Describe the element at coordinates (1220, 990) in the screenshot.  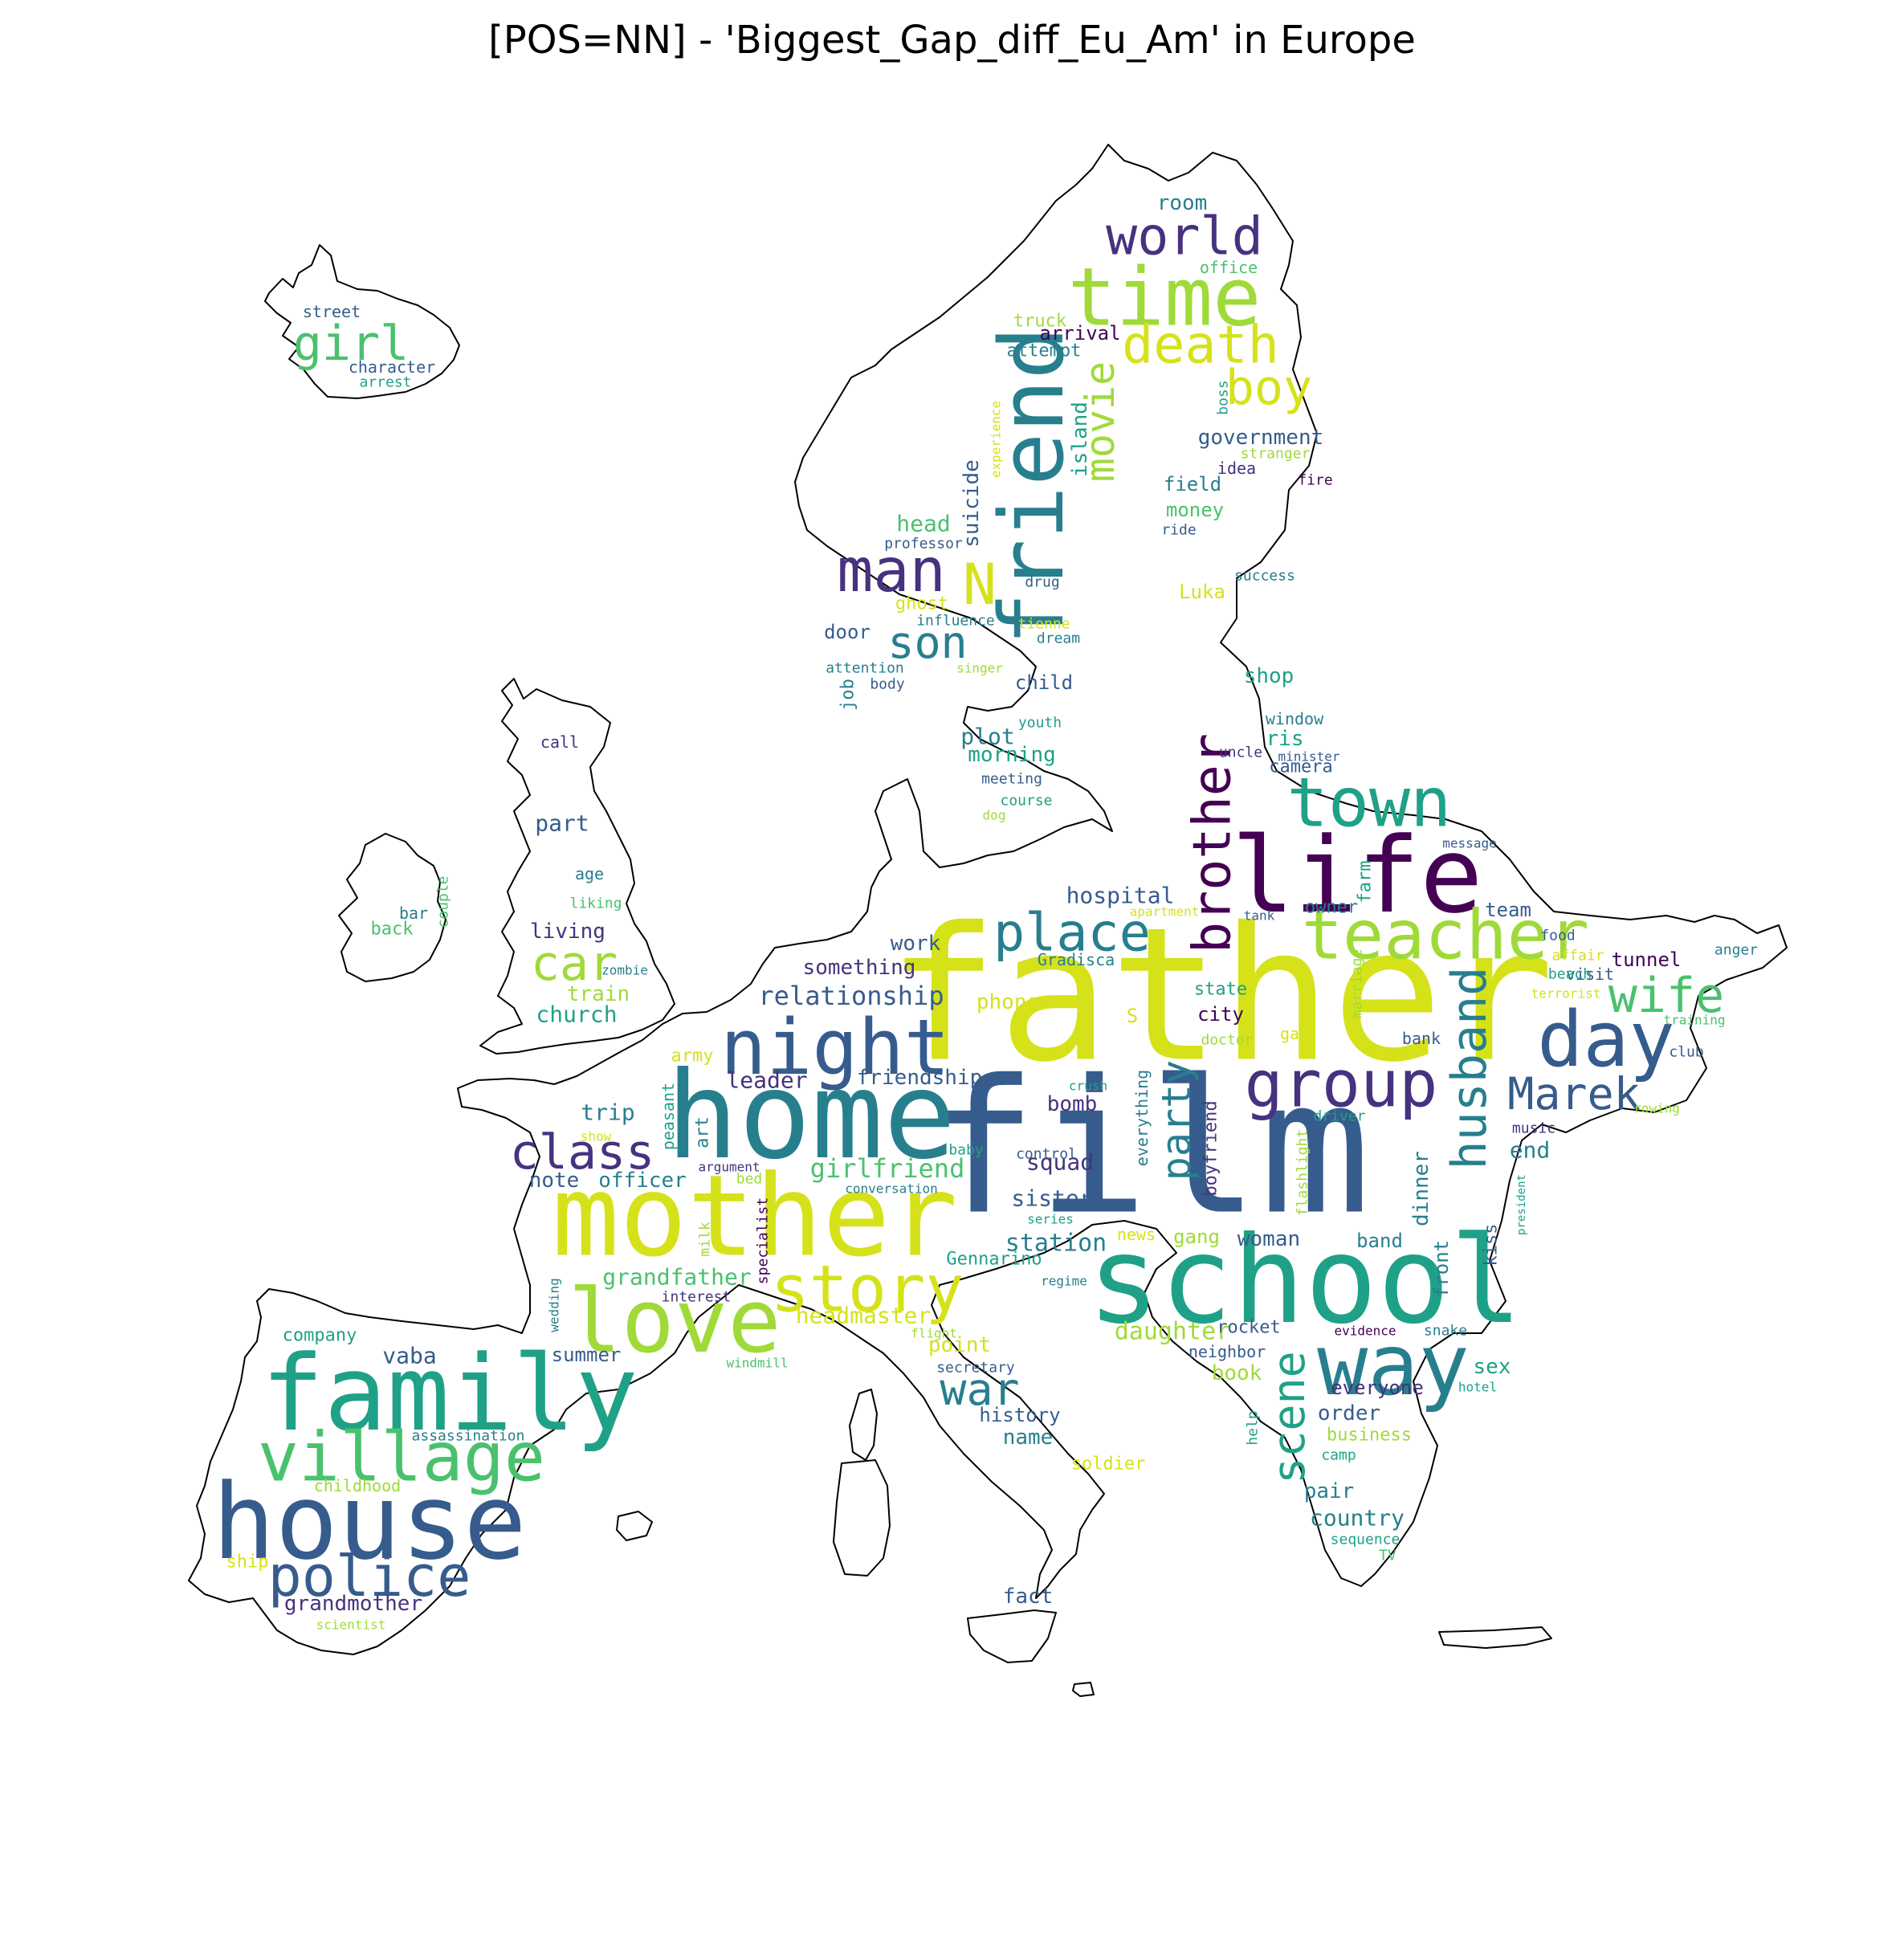
I see `word-state: state` at that location.